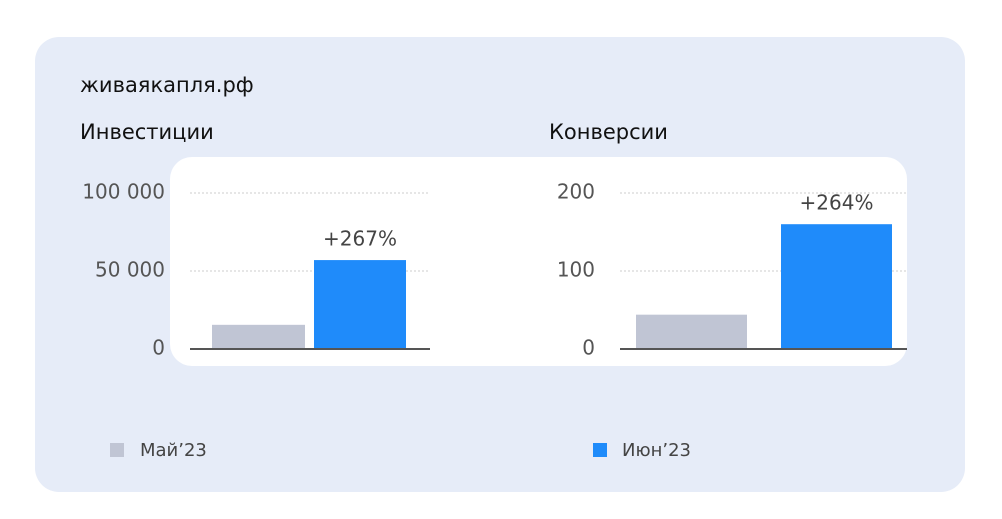 This screenshot has width=1002, height=519. What do you see at coordinates (360, 239) in the screenshot?
I see `annotation: +267%` at bounding box center [360, 239].